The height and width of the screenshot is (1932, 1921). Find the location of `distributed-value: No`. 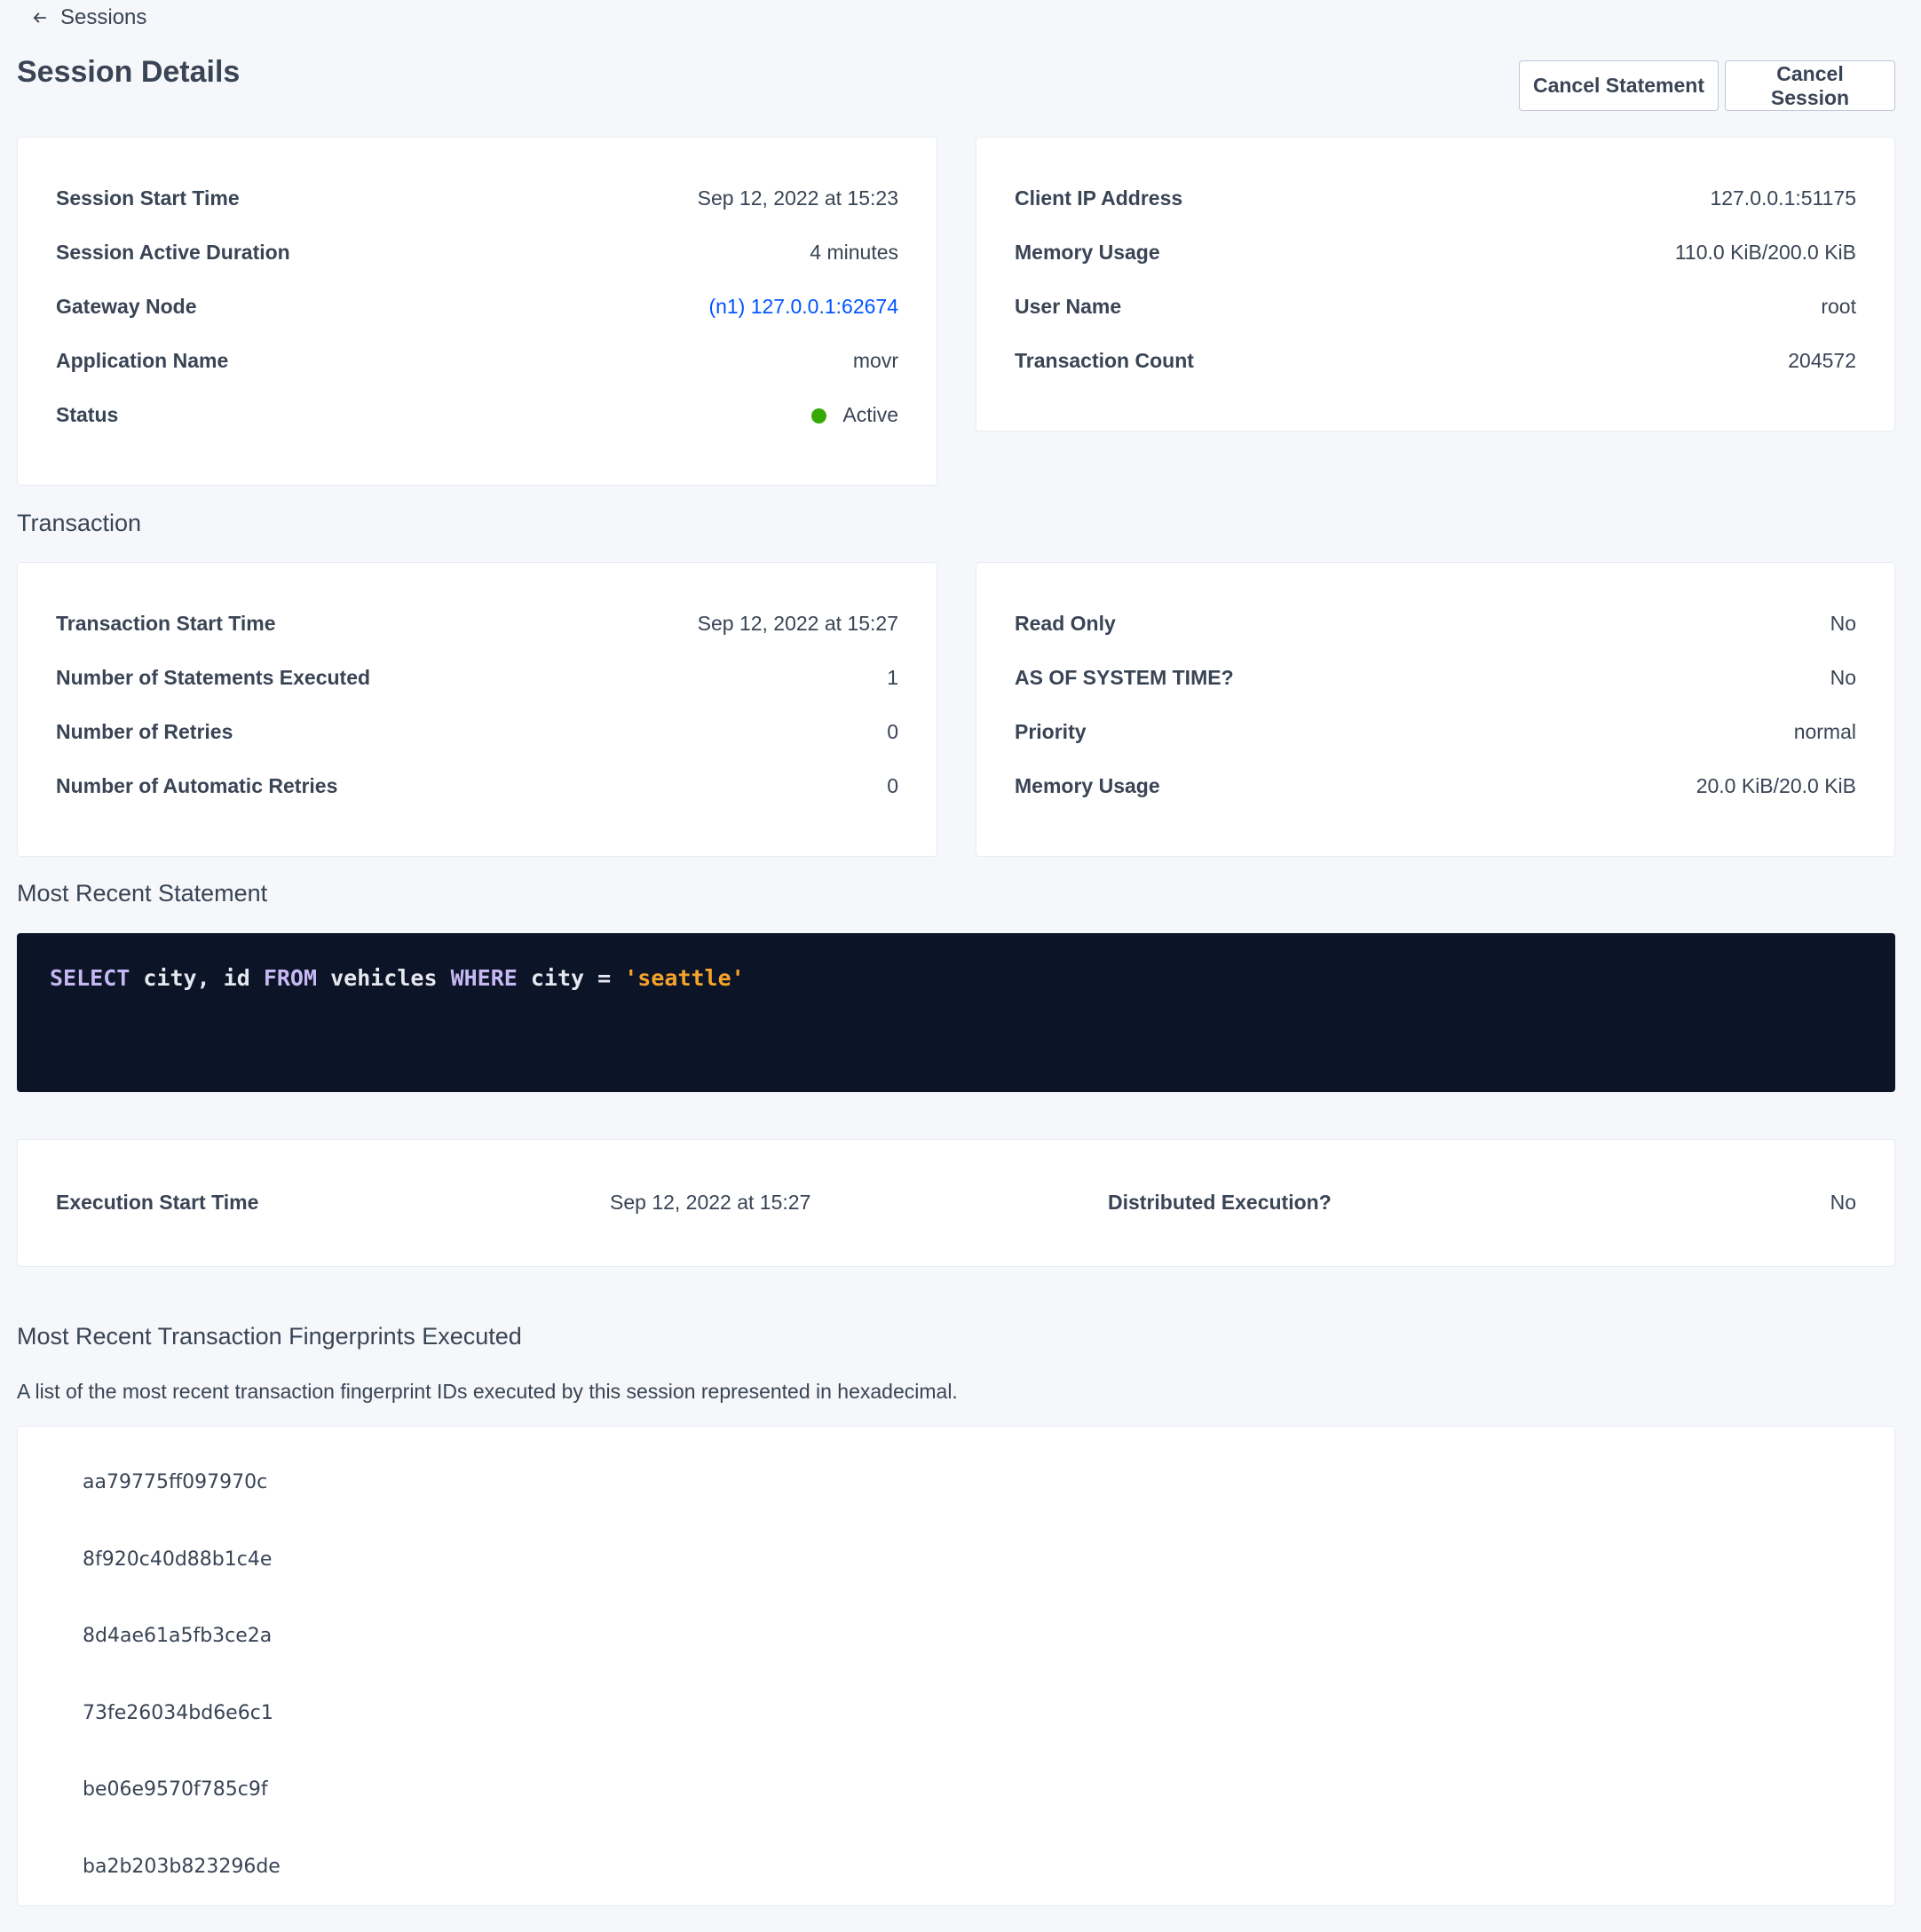

distributed-value: No is located at coordinates (1843, 1202).